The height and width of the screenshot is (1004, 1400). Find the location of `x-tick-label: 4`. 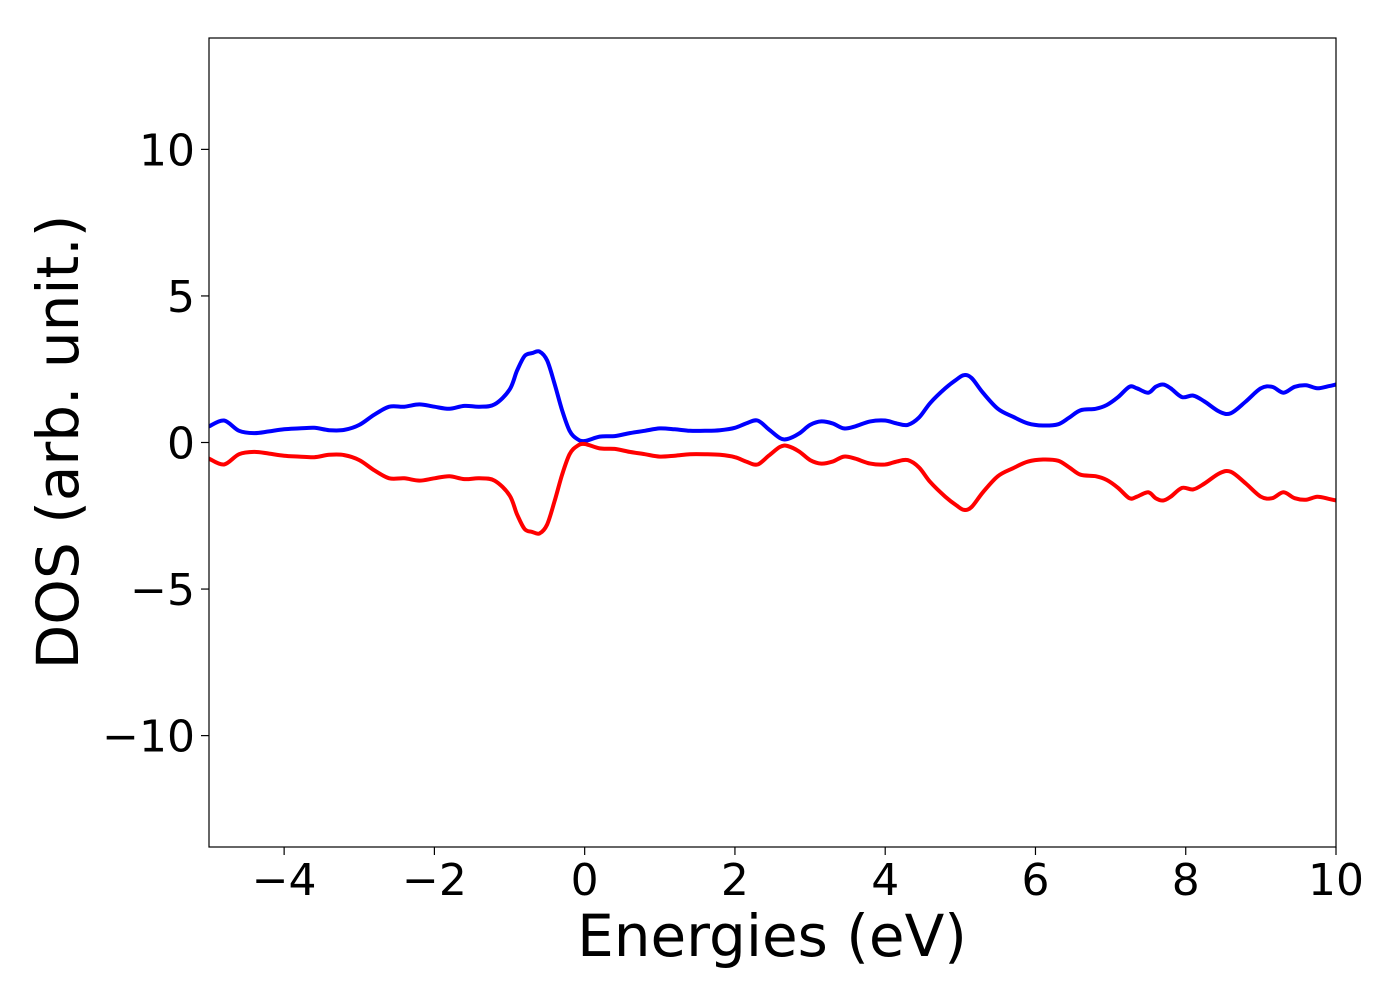

x-tick-label: 4 is located at coordinates (885, 880).